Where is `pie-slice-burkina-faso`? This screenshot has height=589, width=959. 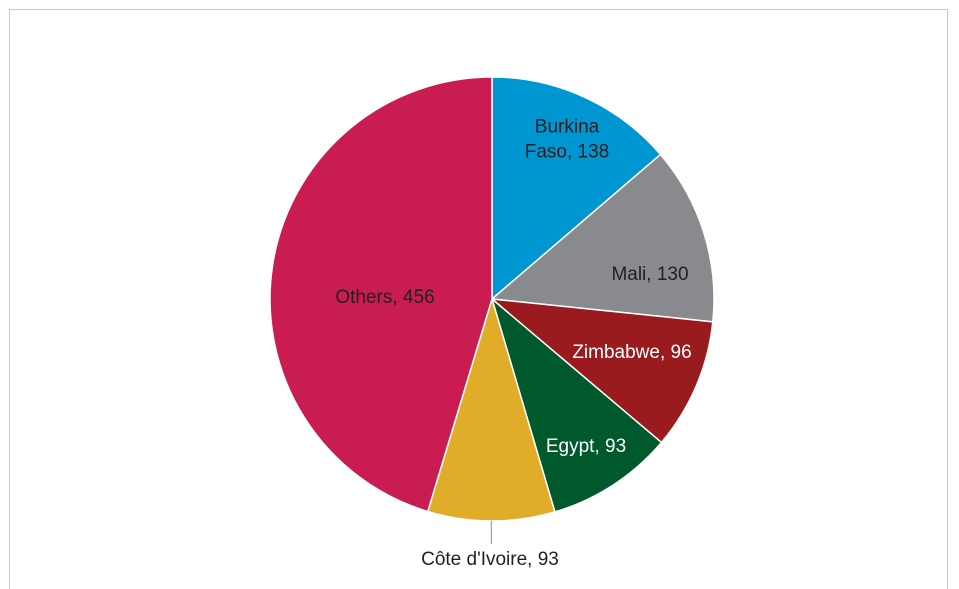 pie-slice-burkina-faso is located at coordinates (576, 188).